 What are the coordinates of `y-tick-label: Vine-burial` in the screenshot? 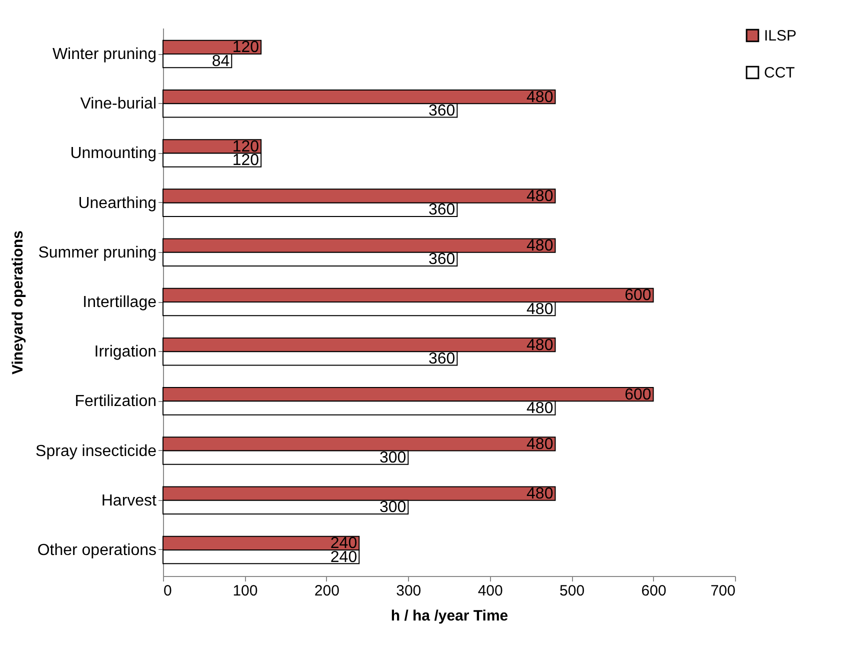 It's located at (118, 104).